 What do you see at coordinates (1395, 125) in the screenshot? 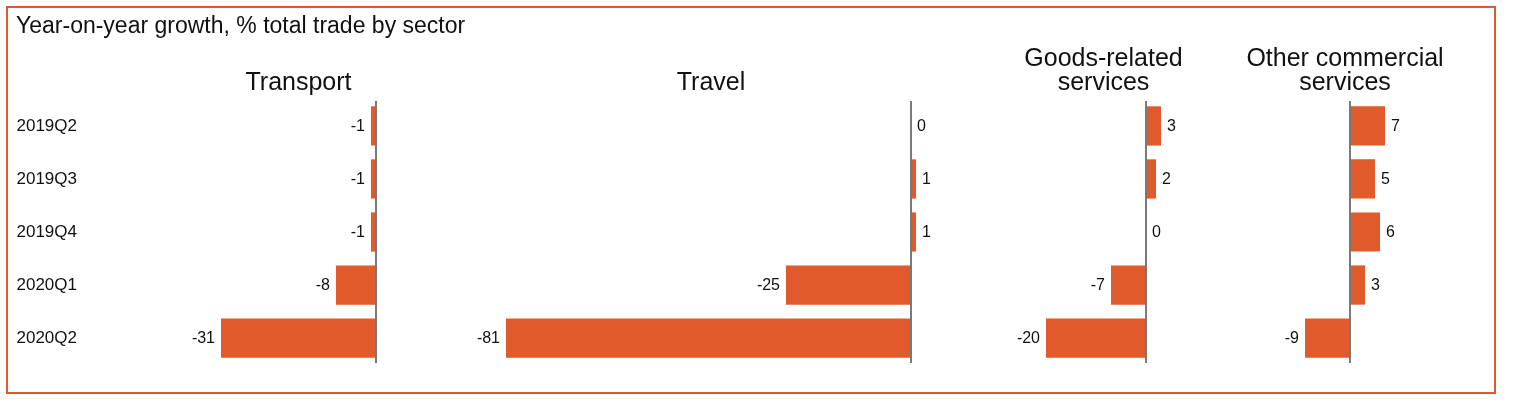
I see `data-label: 7` at bounding box center [1395, 125].